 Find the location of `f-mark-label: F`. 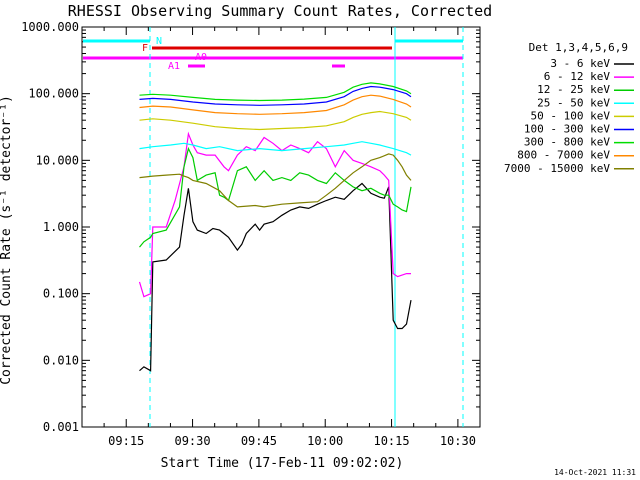

f-mark-label: F is located at coordinates (145, 48).